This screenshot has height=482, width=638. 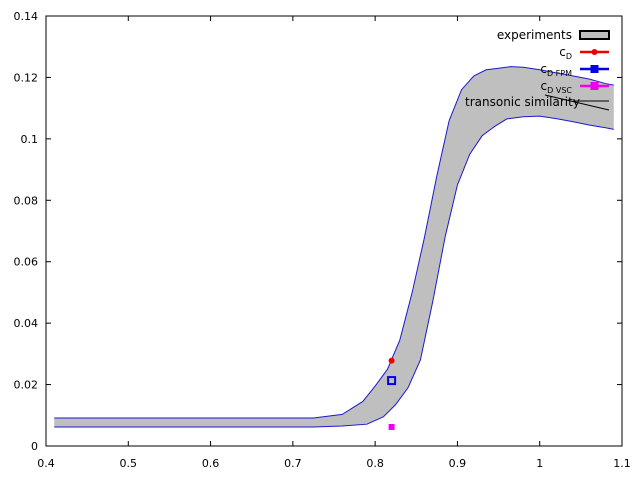 I want to click on y-tick-label-7: 0.14, so click(x=26, y=16).